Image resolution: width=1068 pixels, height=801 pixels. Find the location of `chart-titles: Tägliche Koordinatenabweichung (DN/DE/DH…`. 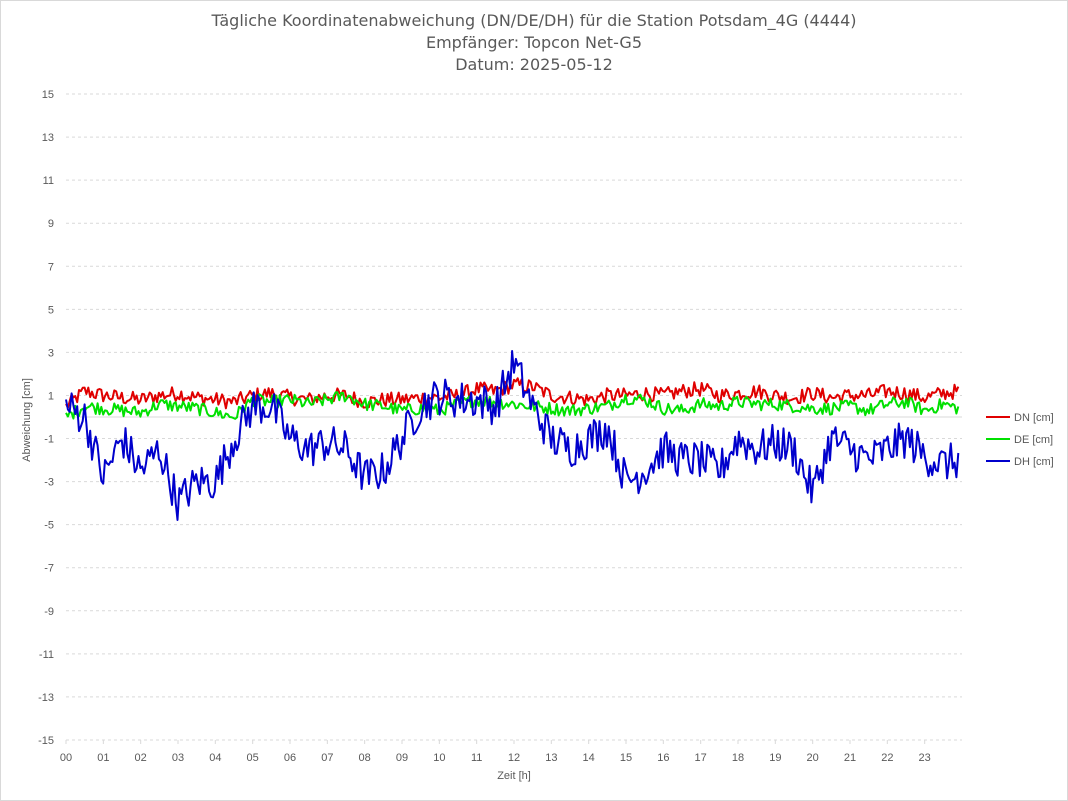

chart-titles: Tägliche Koordinatenabweichung (DN/DE/DH… is located at coordinates (534, 43).